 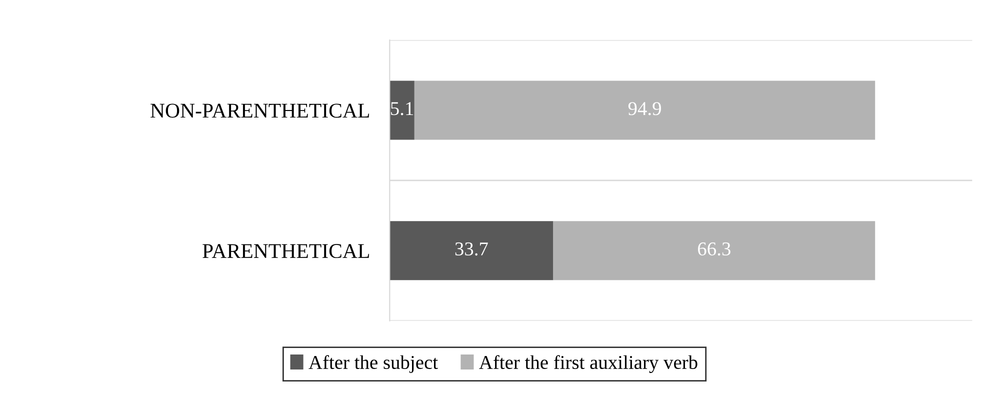 What do you see at coordinates (402, 109) in the screenshot?
I see `data-label: 5.1` at bounding box center [402, 109].